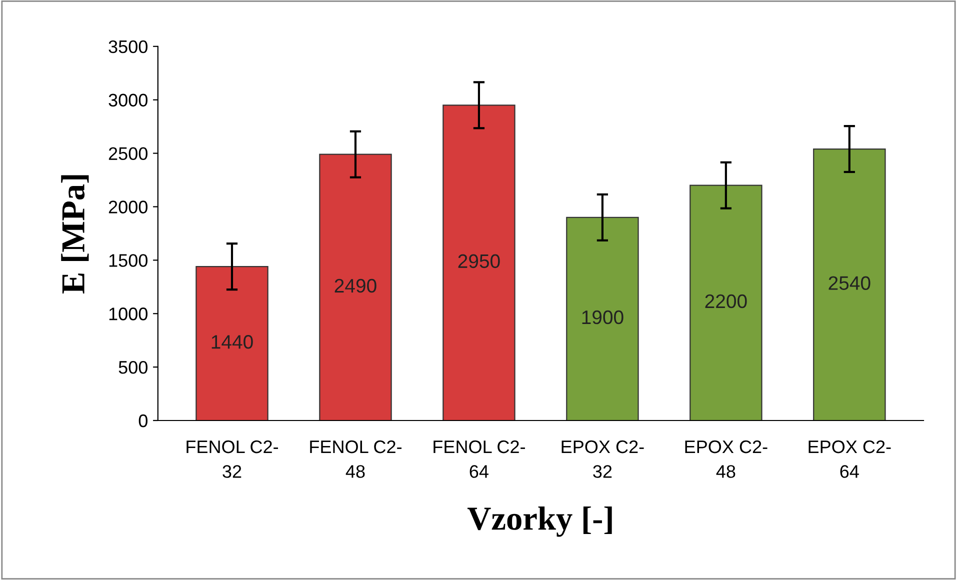 The width and height of the screenshot is (957, 580). What do you see at coordinates (133, 367) in the screenshot?
I see `y-tick-label: 500` at bounding box center [133, 367].